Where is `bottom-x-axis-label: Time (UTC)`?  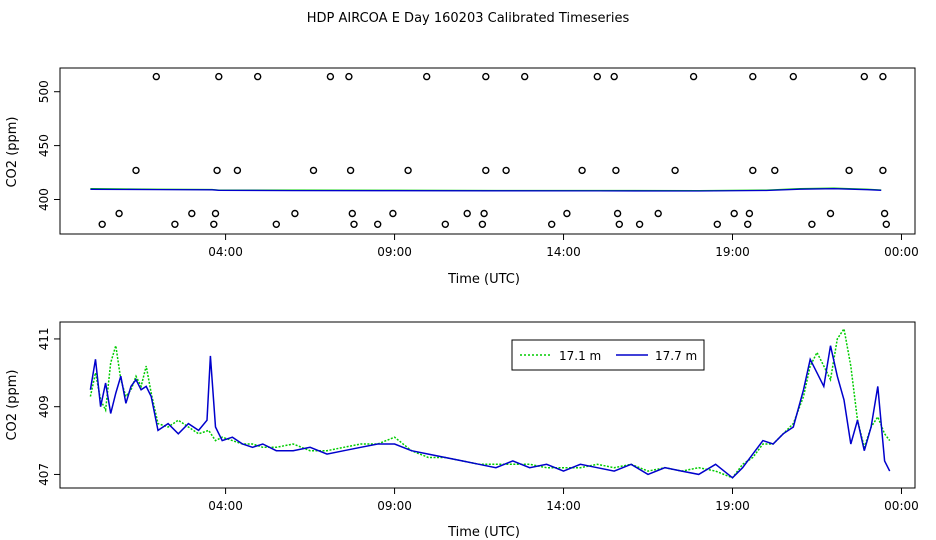 bottom-x-axis-label: Time (UTC) is located at coordinates (483, 532).